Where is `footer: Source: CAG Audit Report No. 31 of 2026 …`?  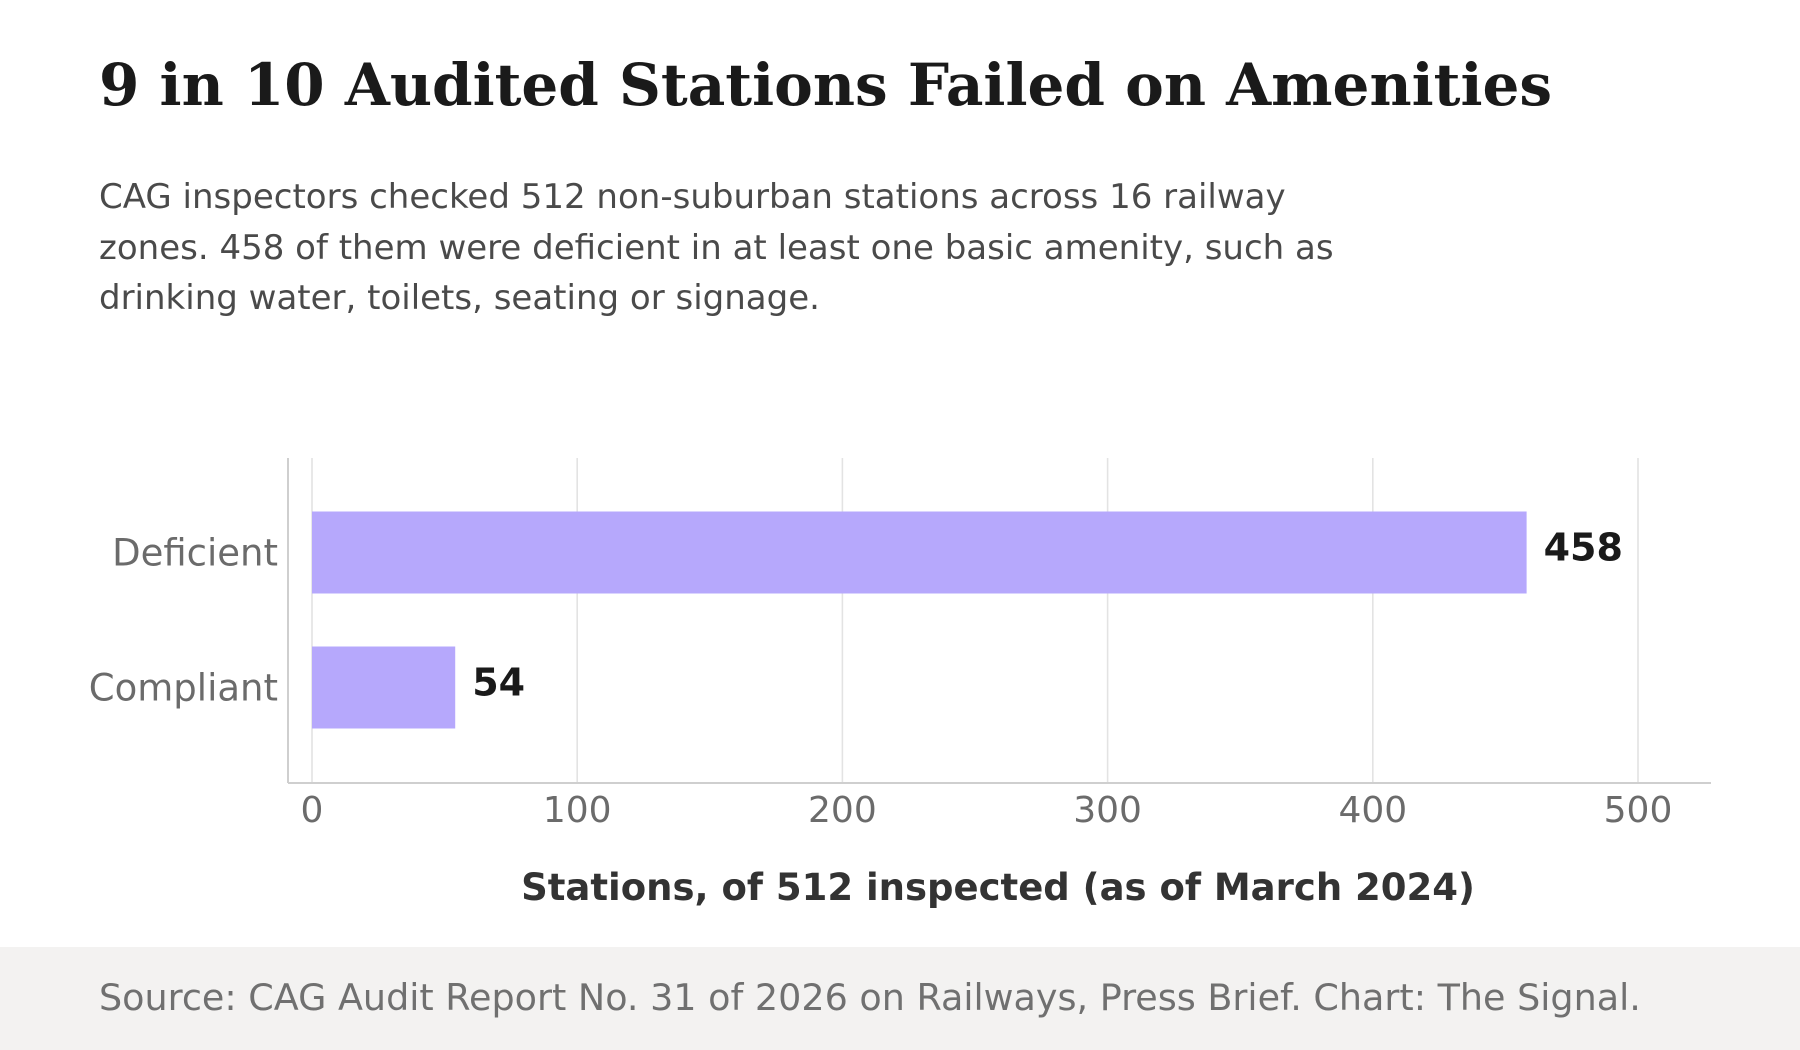
footer: Source: CAG Audit Report No. 31 of 2026 … is located at coordinates (900, 998).